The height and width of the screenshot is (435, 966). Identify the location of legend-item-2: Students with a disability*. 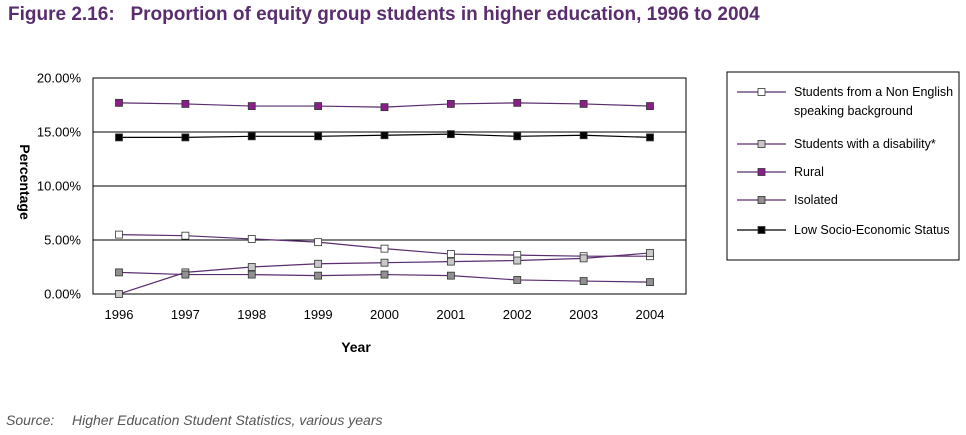
(836, 144).